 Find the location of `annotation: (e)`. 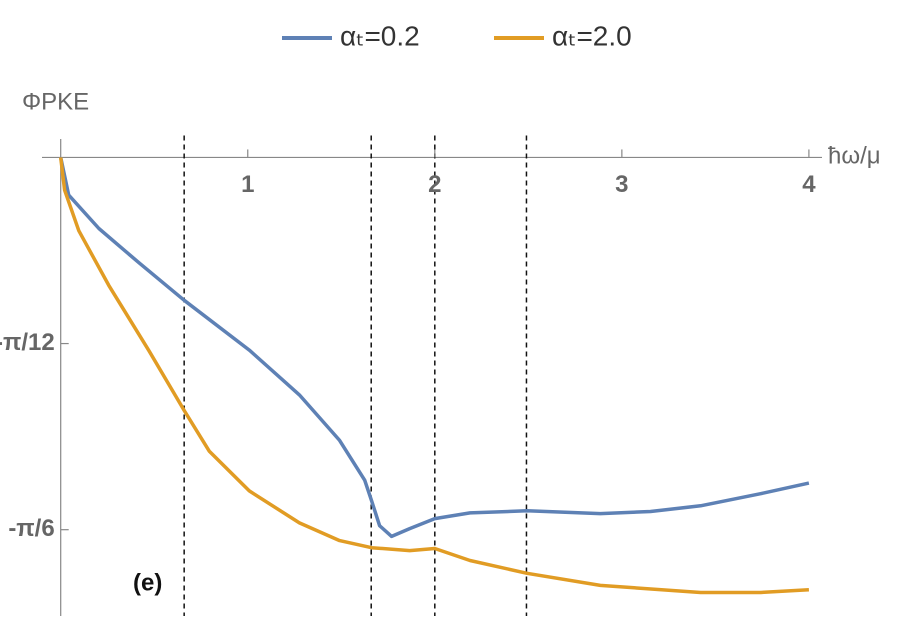

annotation: (e) is located at coordinates (147, 582).